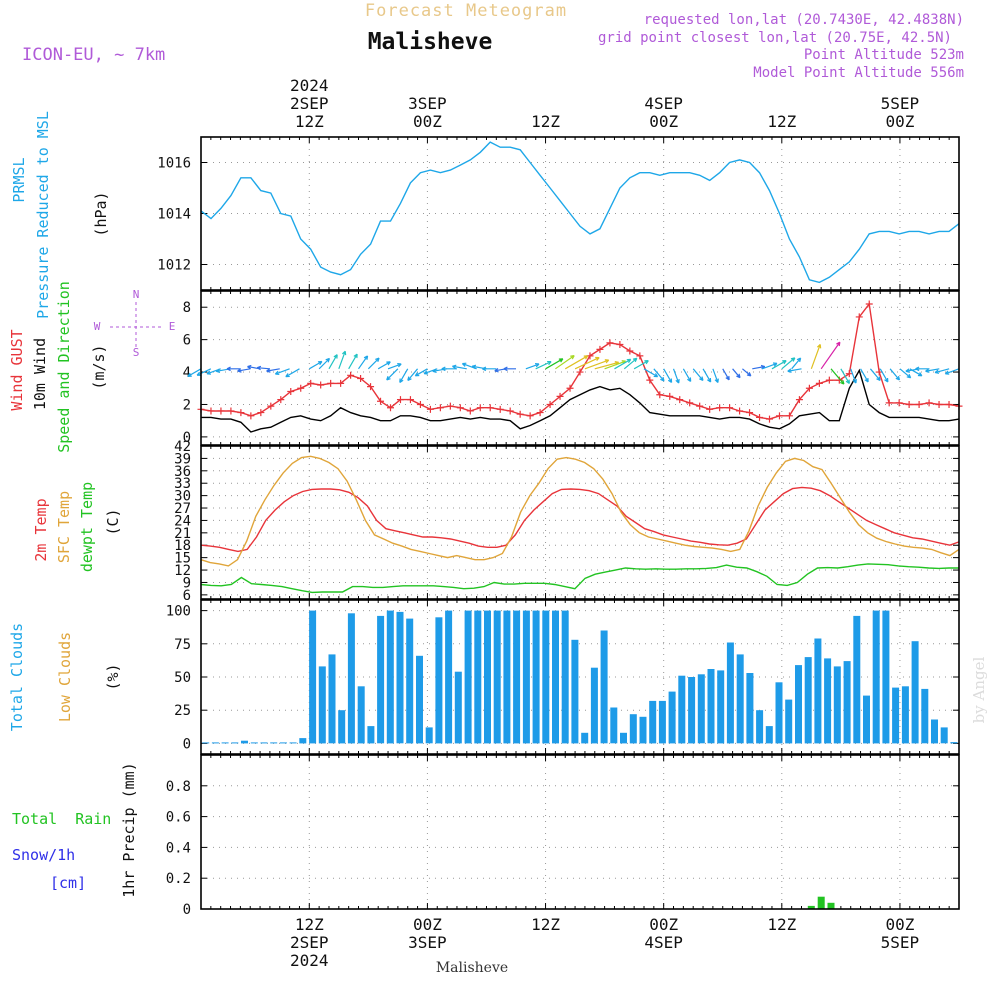  Describe the element at coordinates (178, 612) in the screenshot. I see `ytick-label: 100` at that location.